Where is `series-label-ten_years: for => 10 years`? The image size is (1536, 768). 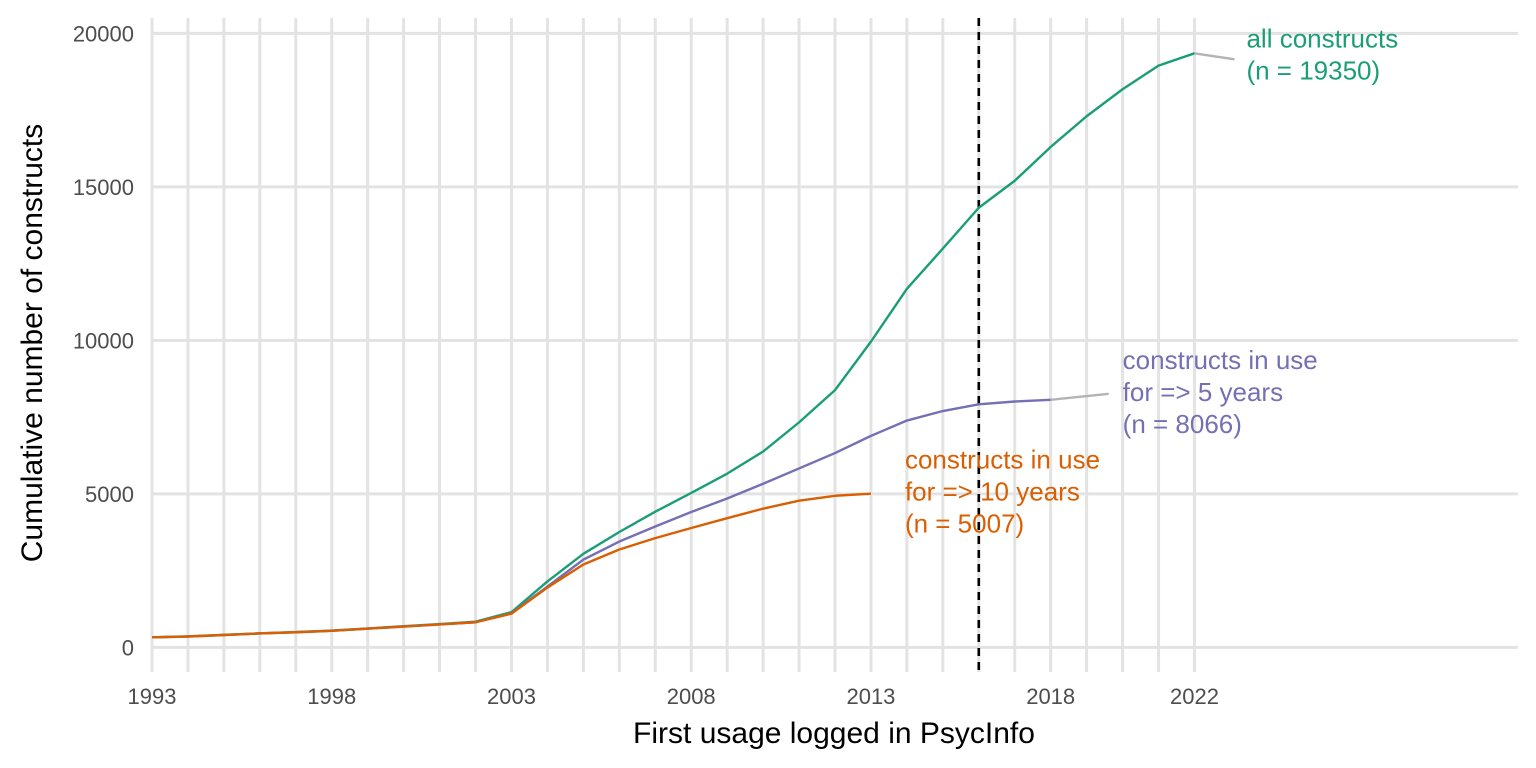 series-label-ten_years: for => 10 years is located at coordinates (992, 492).